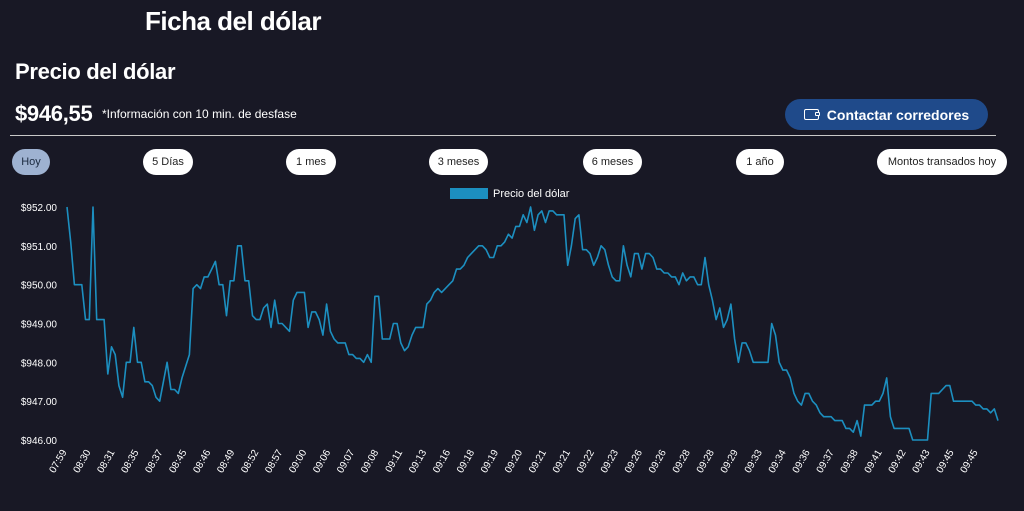 This screenshot has height=511, width=1024. I want to click on x-tick-label: 08:57, so click(274, 462).